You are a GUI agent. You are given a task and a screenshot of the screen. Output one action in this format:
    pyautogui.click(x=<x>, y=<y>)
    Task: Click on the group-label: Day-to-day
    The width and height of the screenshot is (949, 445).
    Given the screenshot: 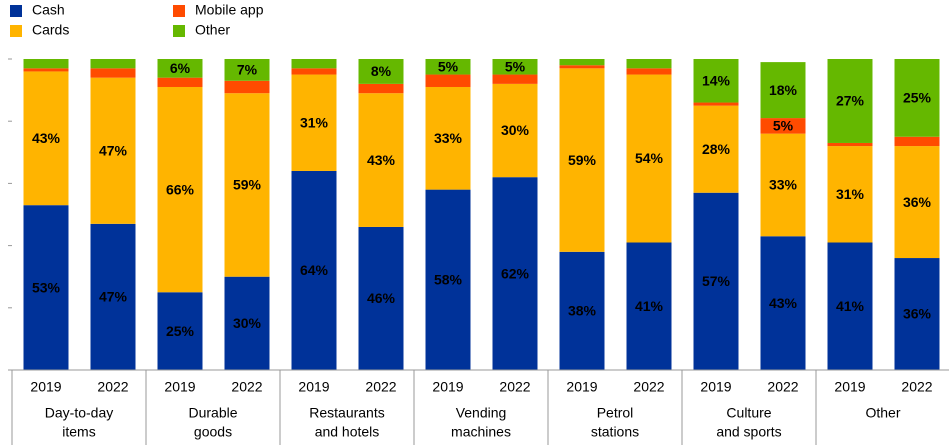 What is the action you would take?
    pyautogui.click(x=79, y=413)
    